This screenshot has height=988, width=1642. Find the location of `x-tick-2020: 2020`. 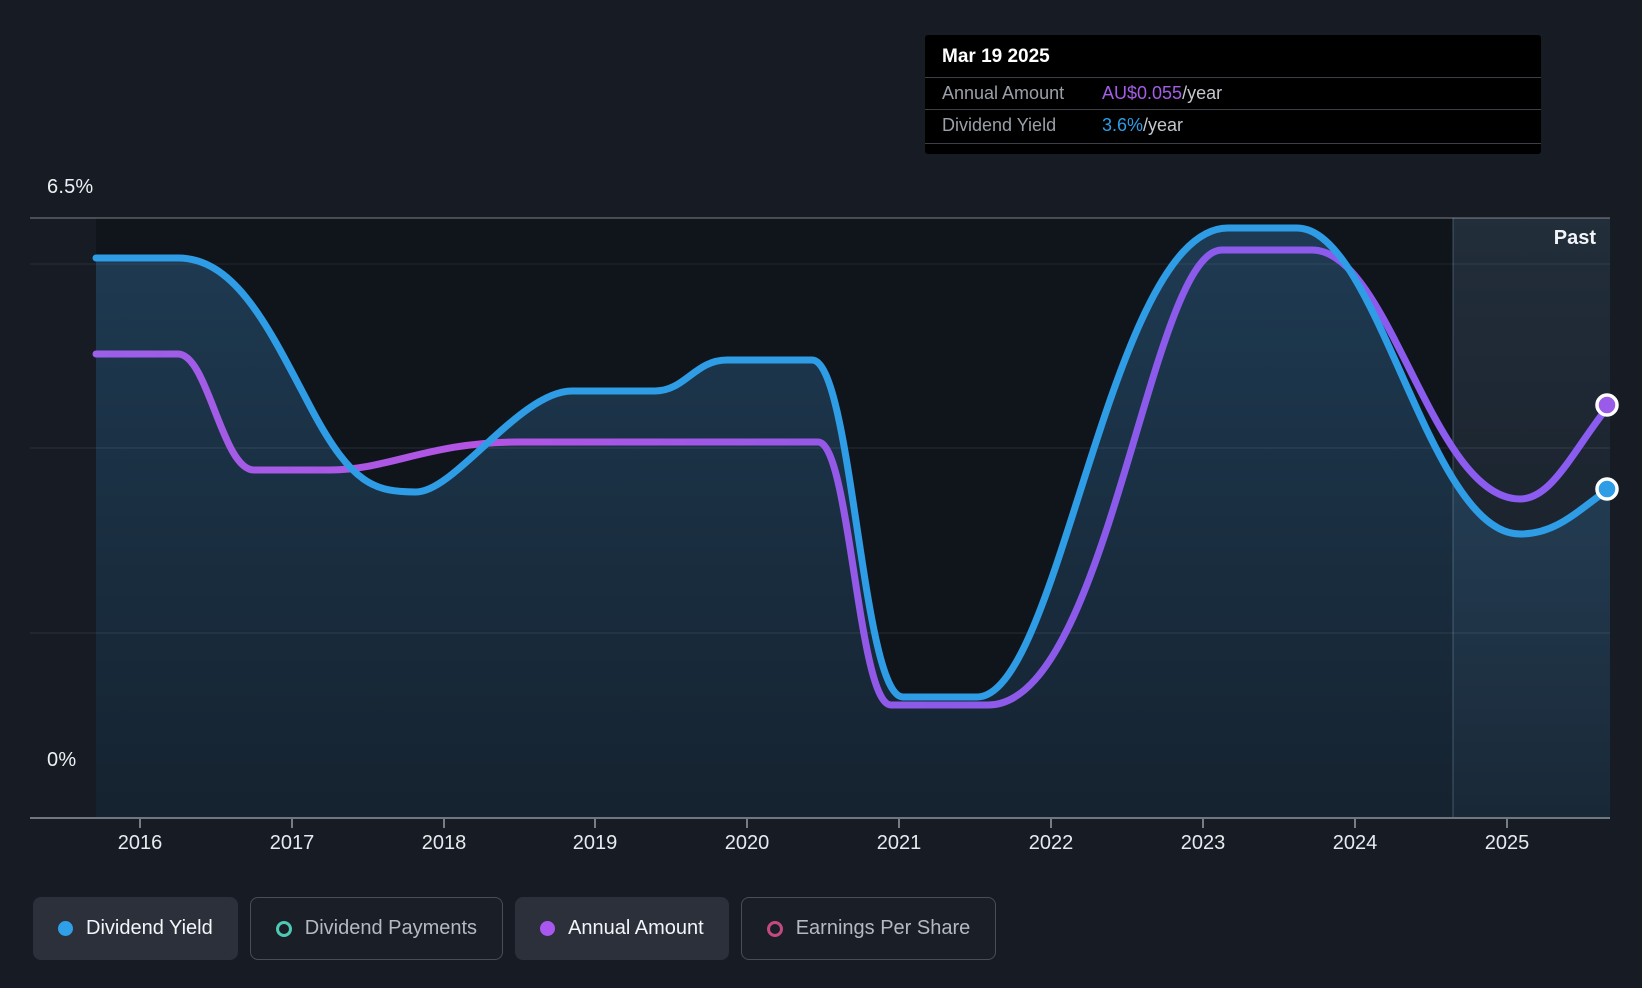

x-tick-2020: 2020 is located at coordinates (747, 843).